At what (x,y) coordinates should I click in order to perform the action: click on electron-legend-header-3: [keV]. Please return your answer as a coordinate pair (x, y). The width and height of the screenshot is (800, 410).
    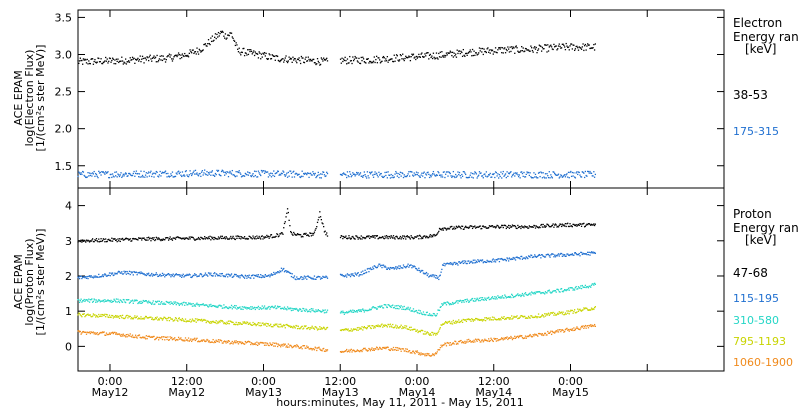
    Looking at the image, I should click on (760, 49).